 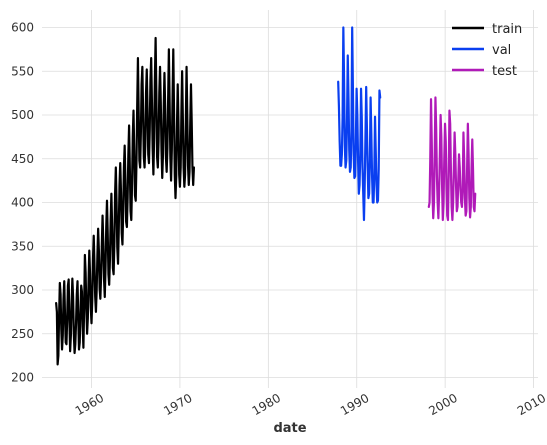 What do you see at coordinates (22, 28) in the screenshot?
I see `y-tick-label: 600` at bounding box center [22, 28].